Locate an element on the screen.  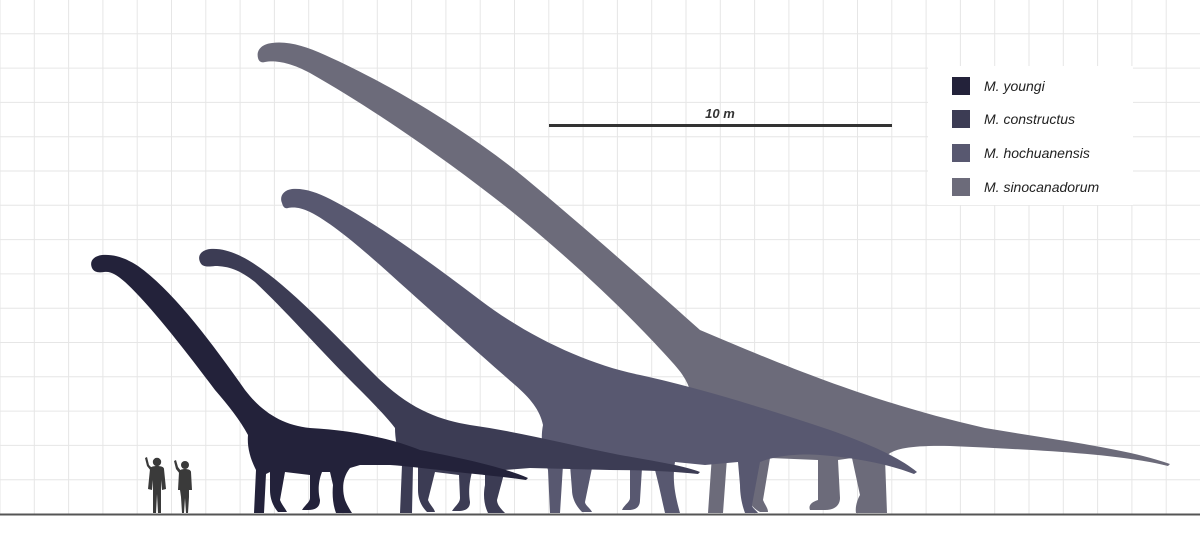
legend-label: M. youngi is located at coordinates (1014, 86).